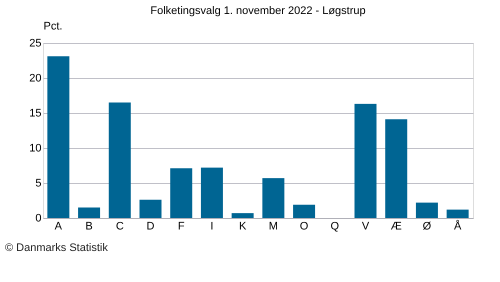 The image size is (500, 282). What do you see at coordinates (58, 226) in the screenshot?
I see `x-tick-label: A` at bounding box center [58, 226].